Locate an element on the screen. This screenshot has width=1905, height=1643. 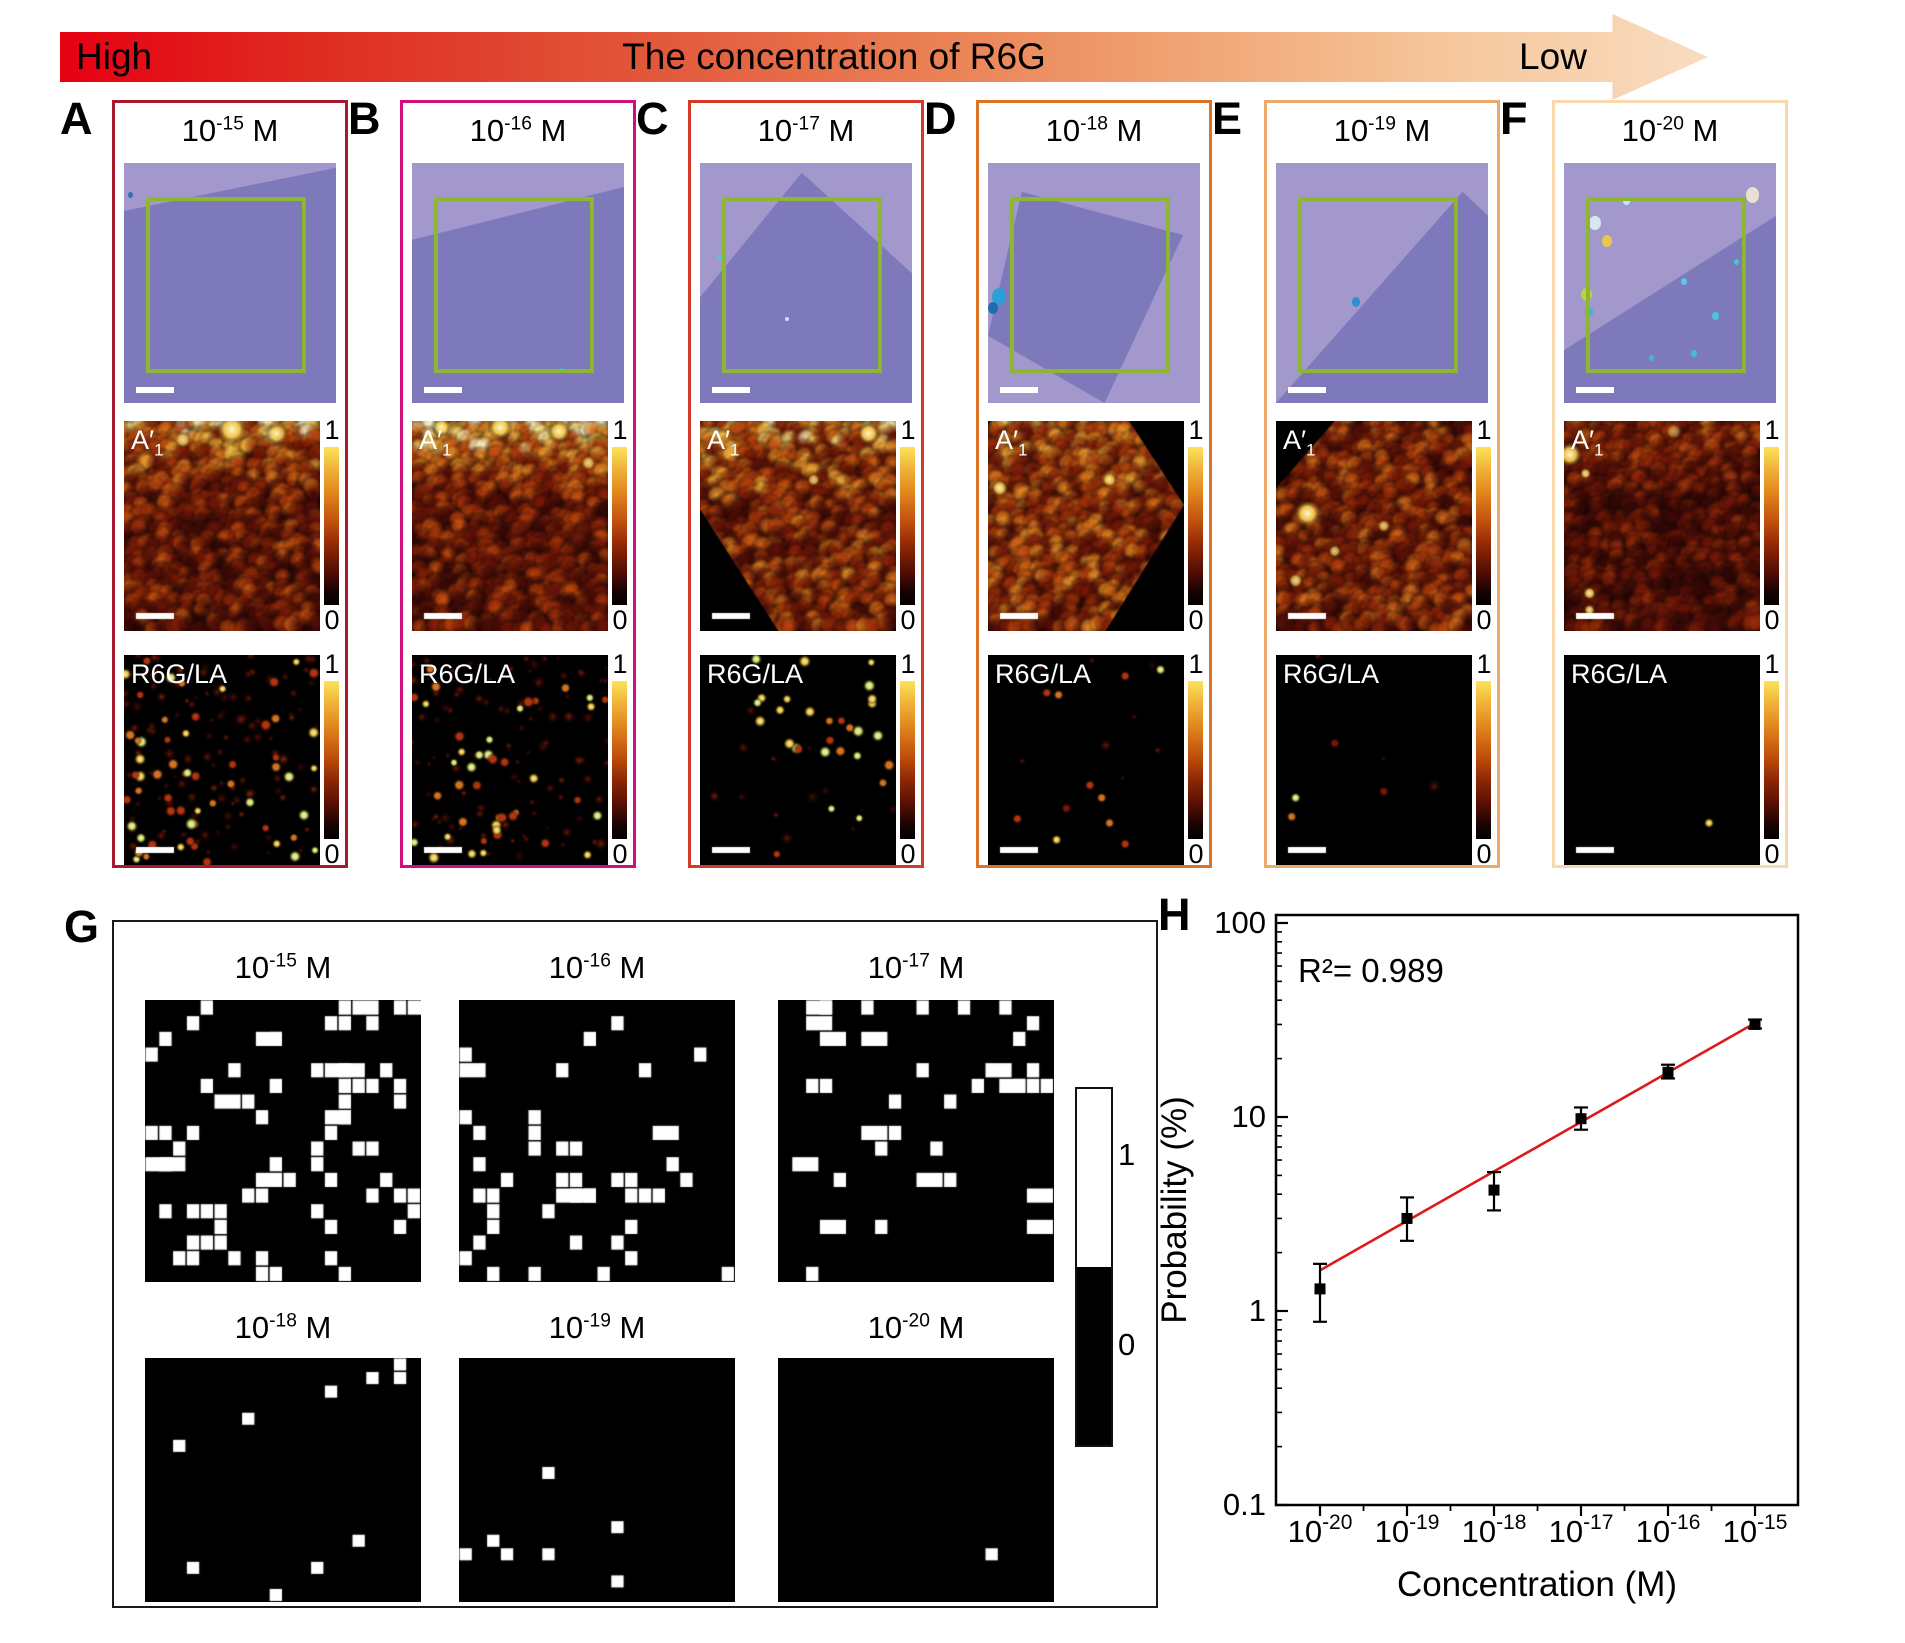
axis-frame is located at coordinates (1537, 1210).